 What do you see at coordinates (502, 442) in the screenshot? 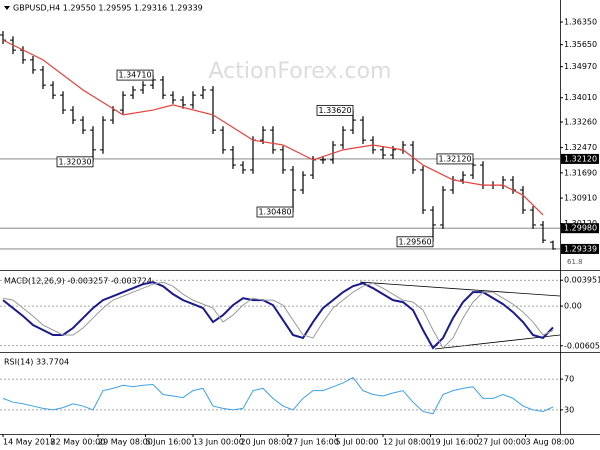
I see `x-tick-label: 27 Jul 00:00` at bounding box center [502, 442].